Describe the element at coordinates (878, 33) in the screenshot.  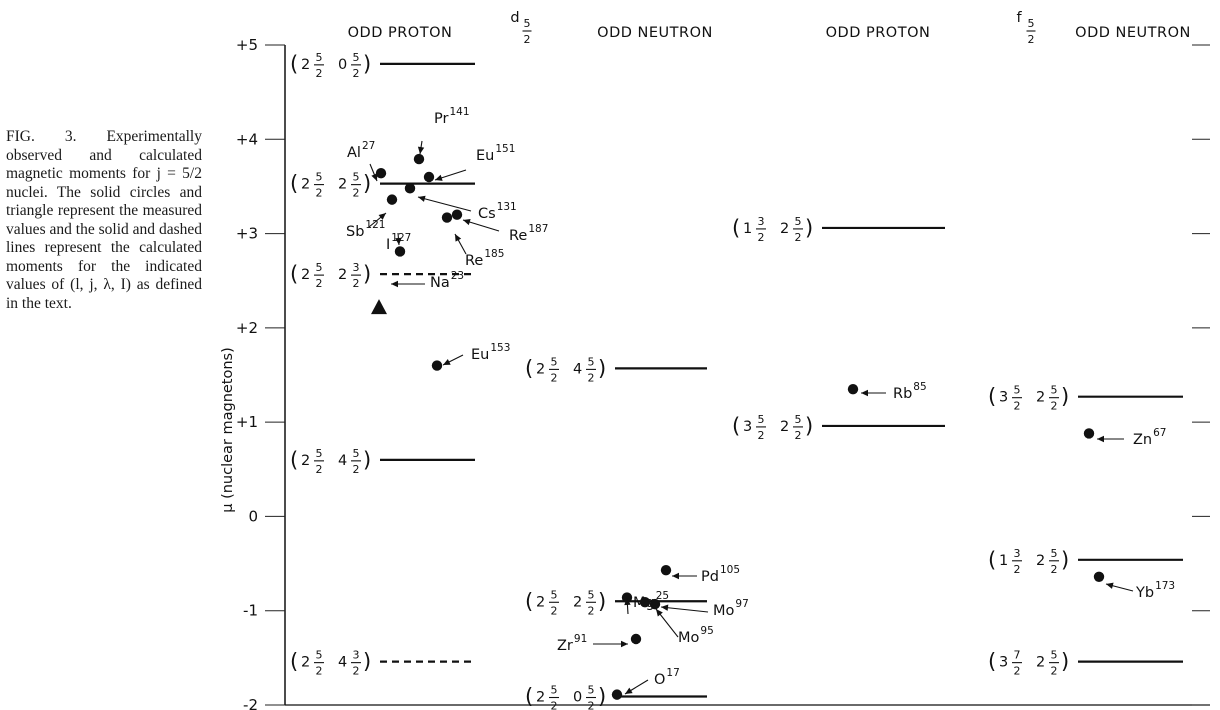
I see `section-header: ODD PROTON` at that location.